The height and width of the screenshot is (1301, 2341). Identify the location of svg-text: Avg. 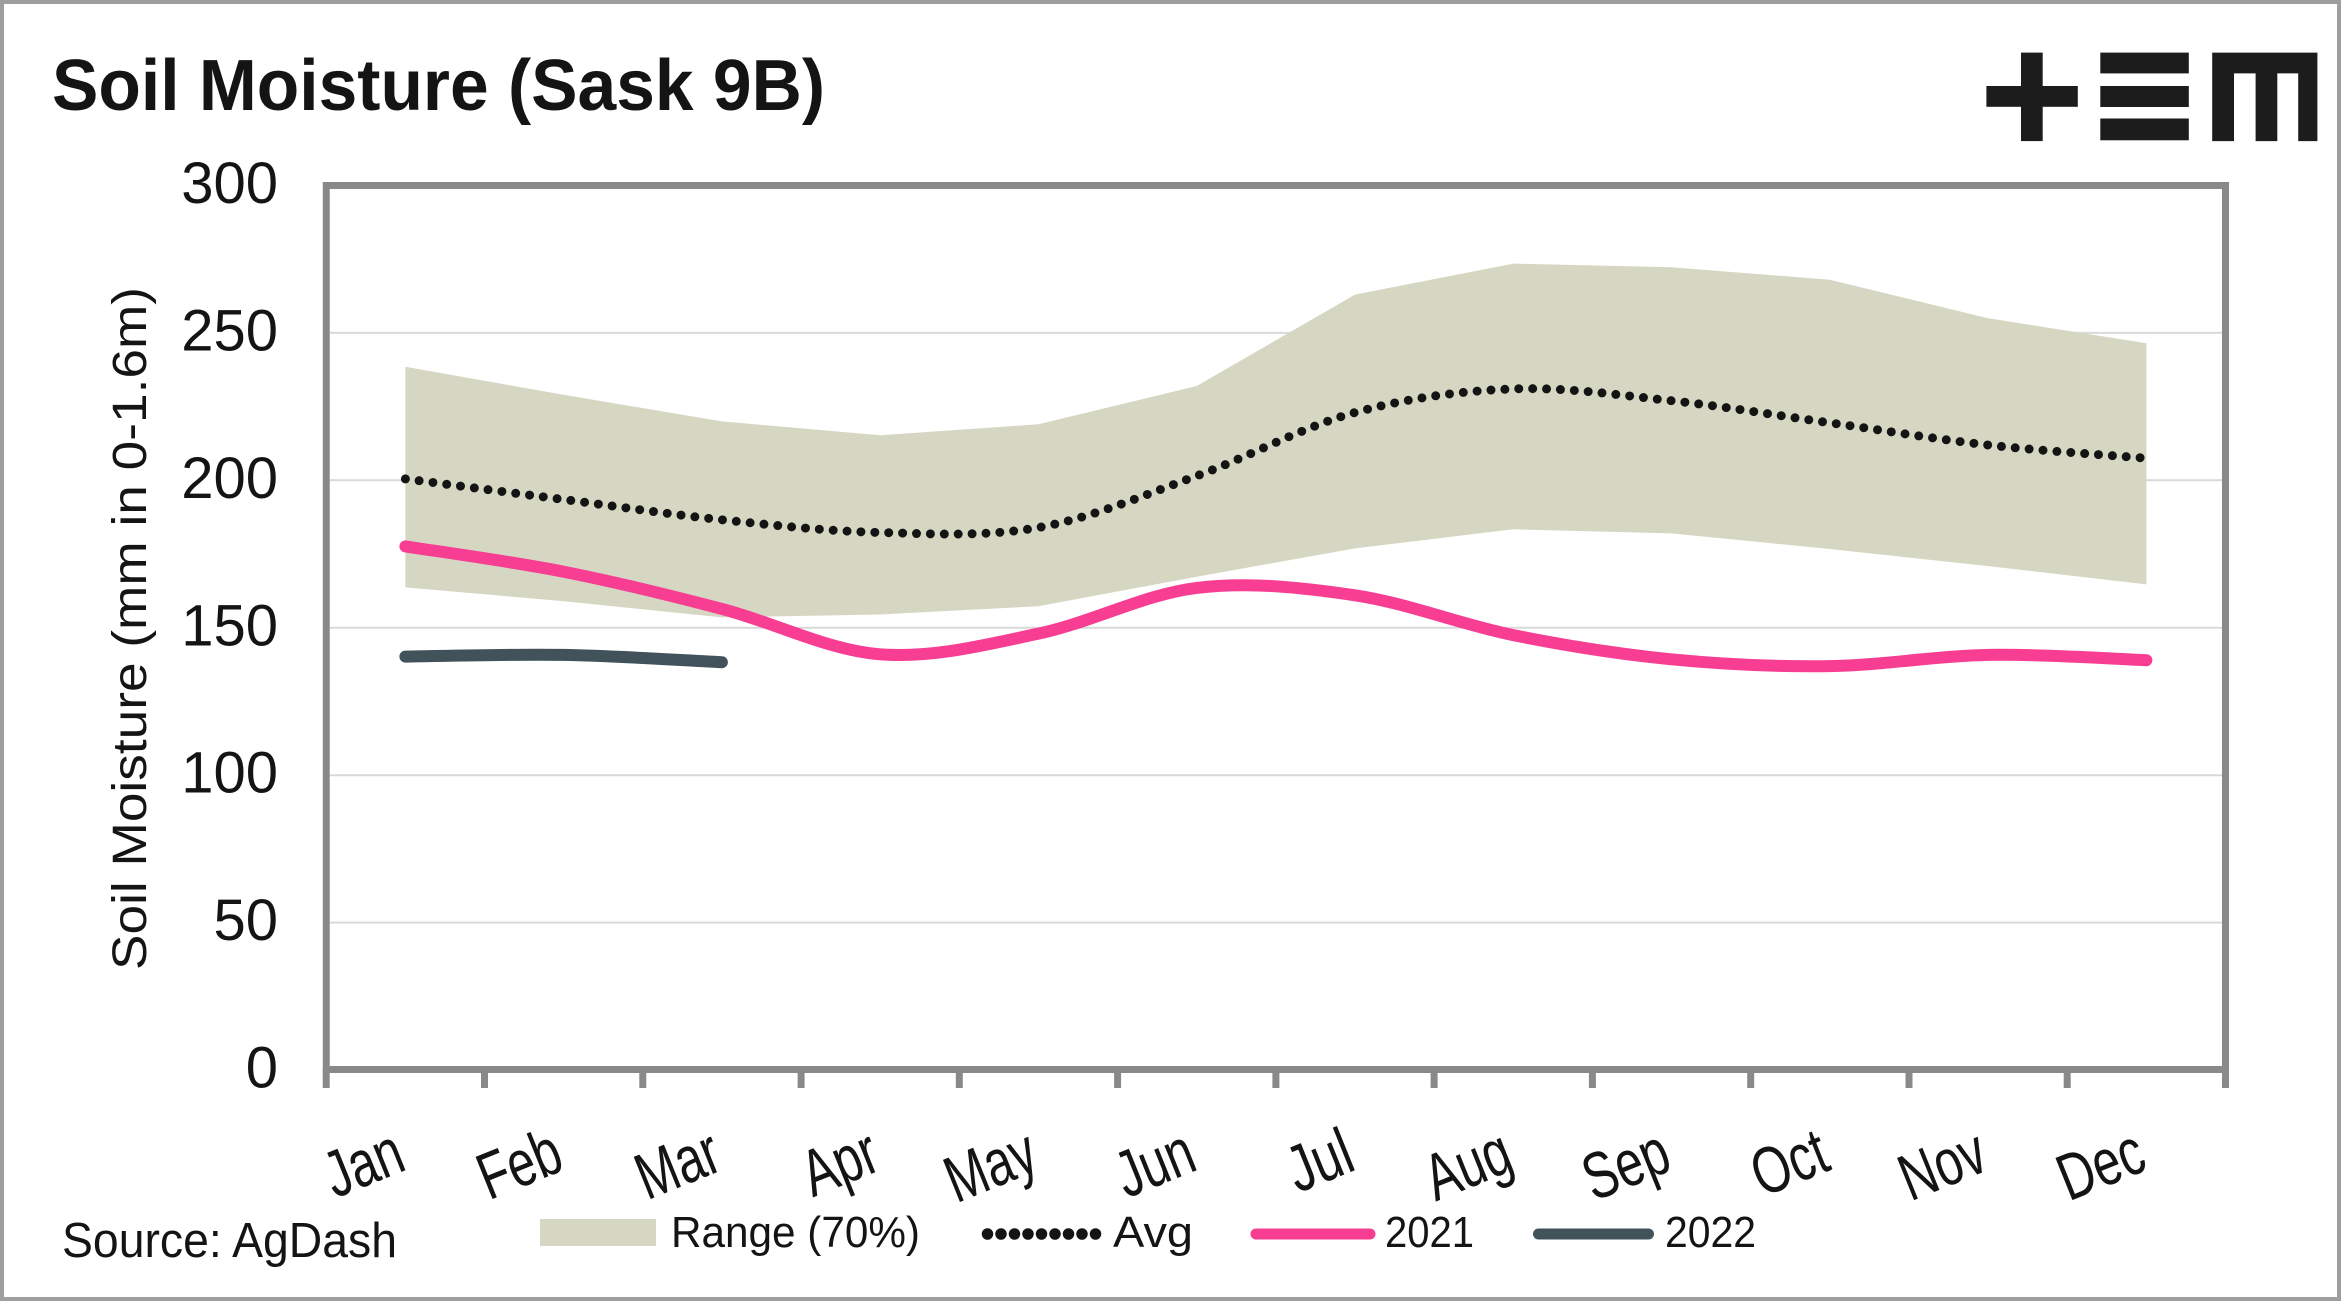
(1153, 1232).